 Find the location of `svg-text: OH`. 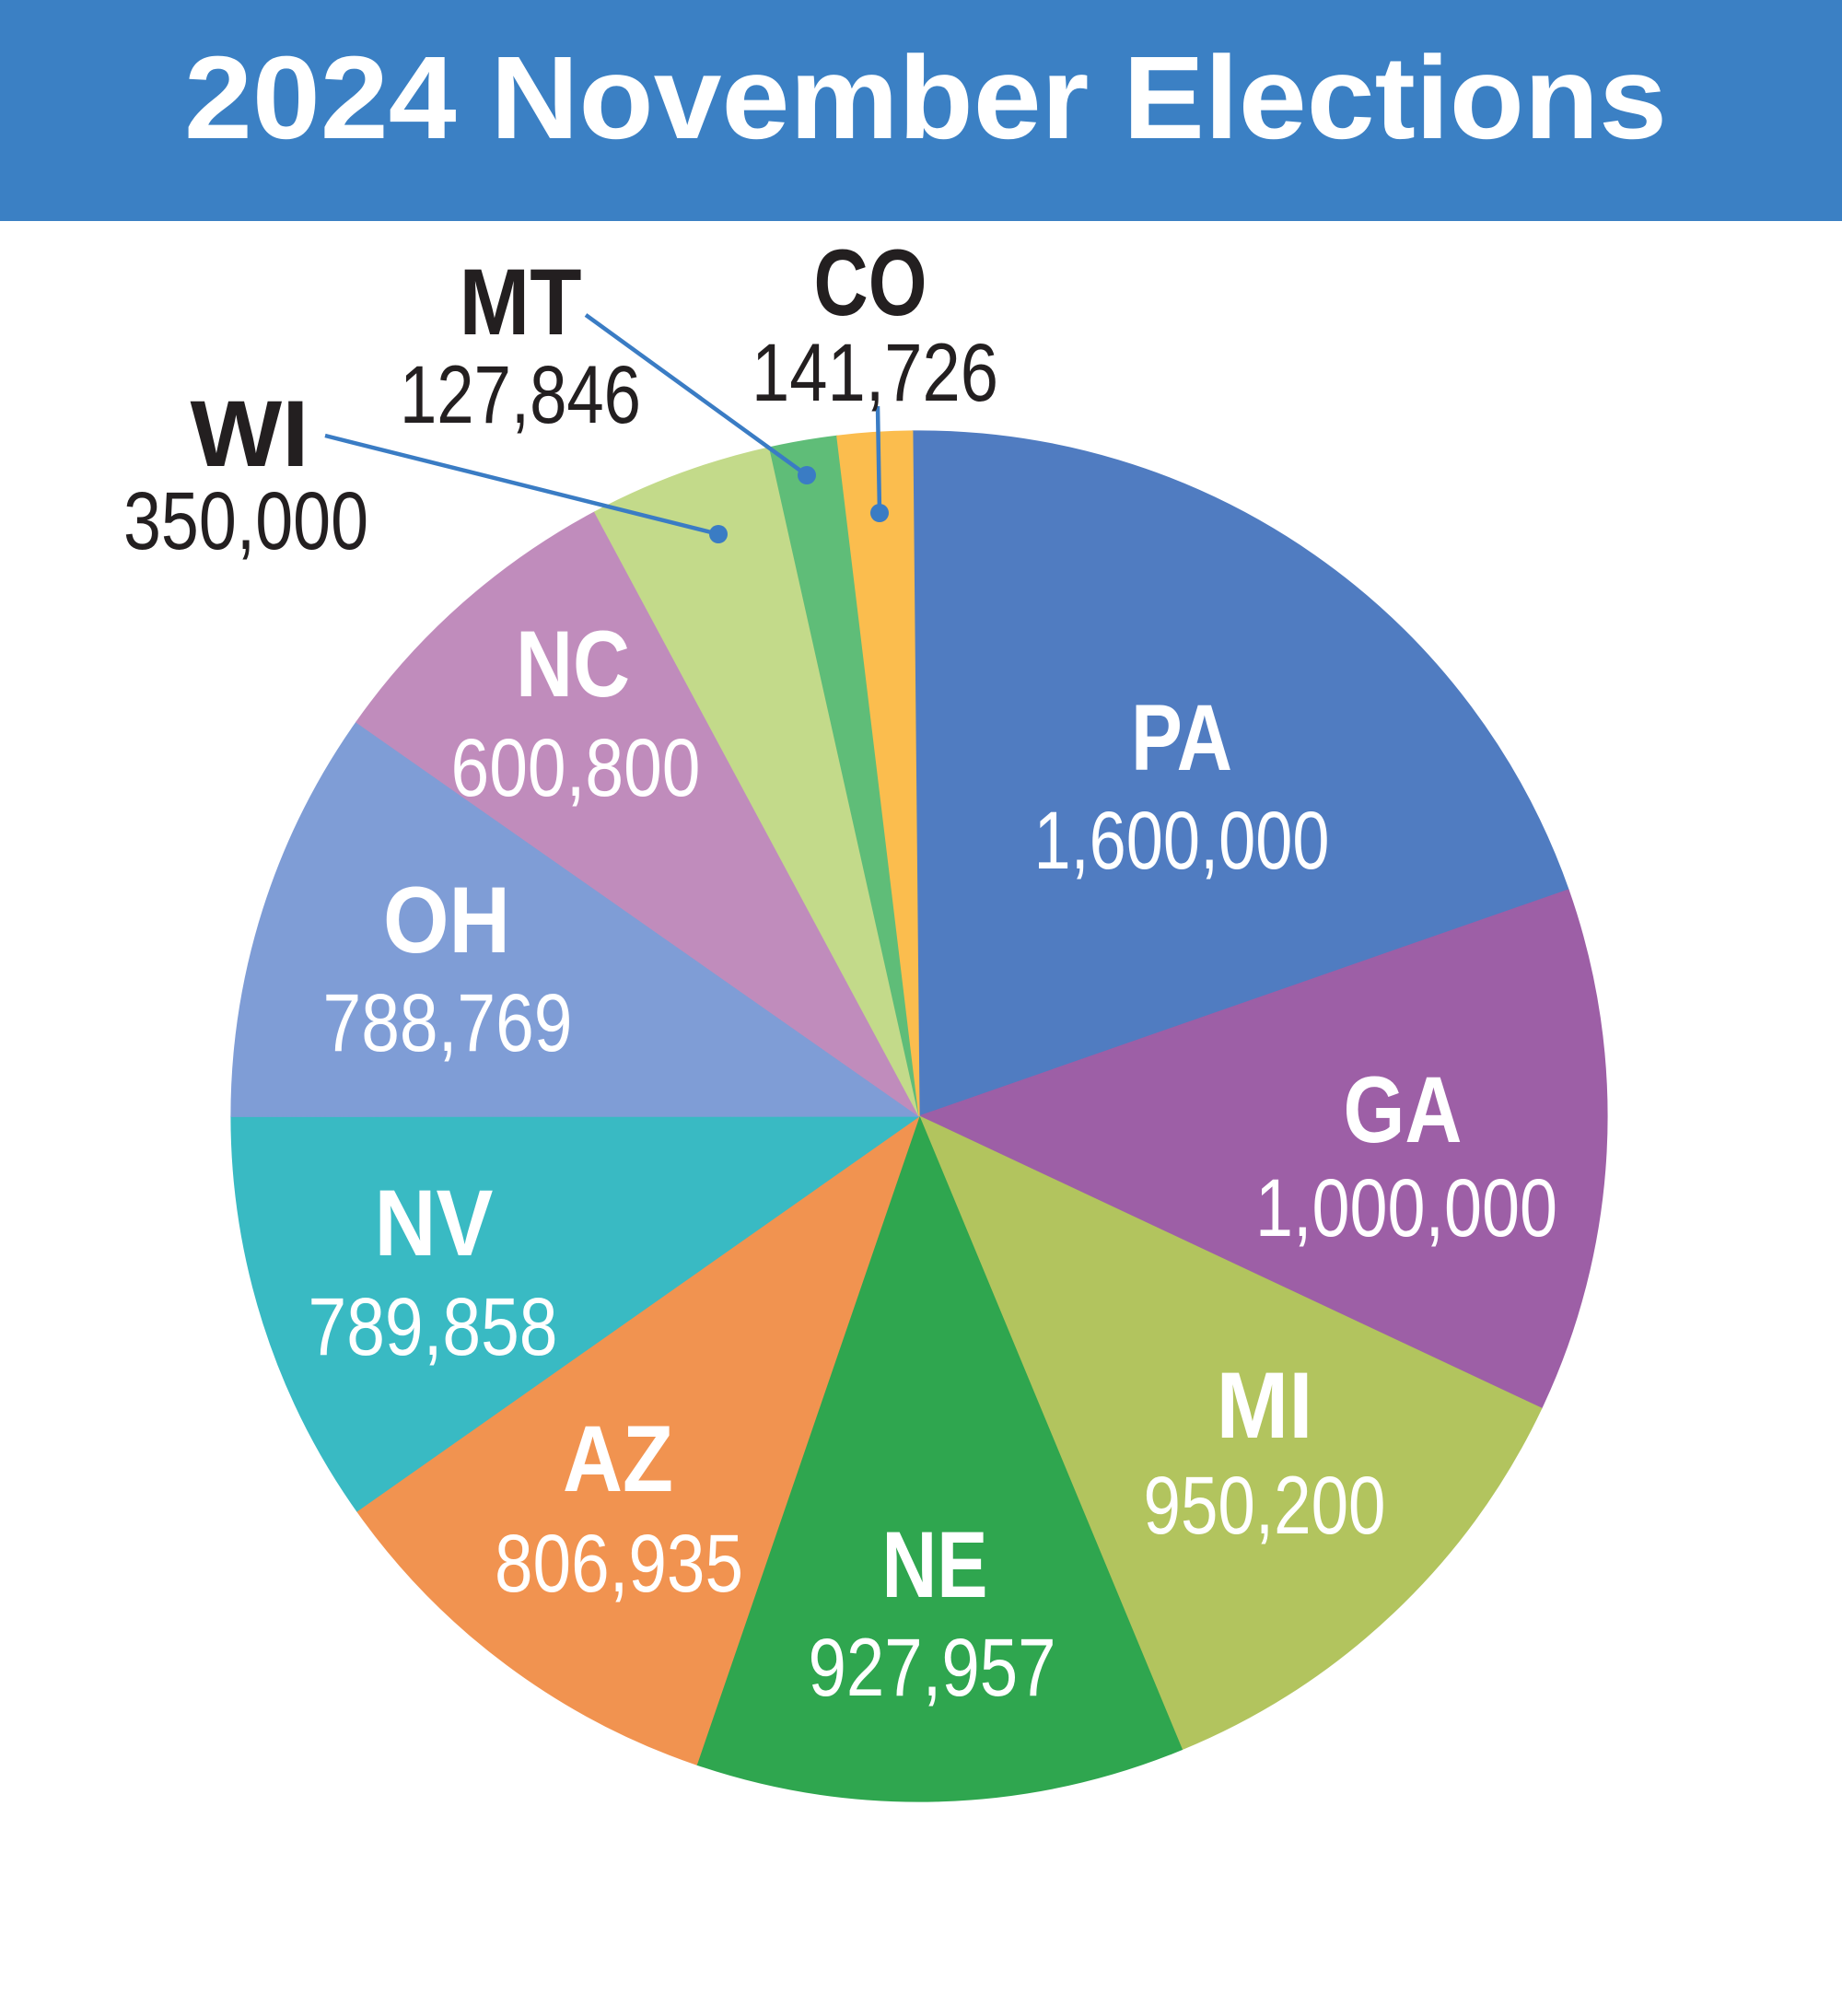

svg-text: OH is located at coordinates (447, 920).